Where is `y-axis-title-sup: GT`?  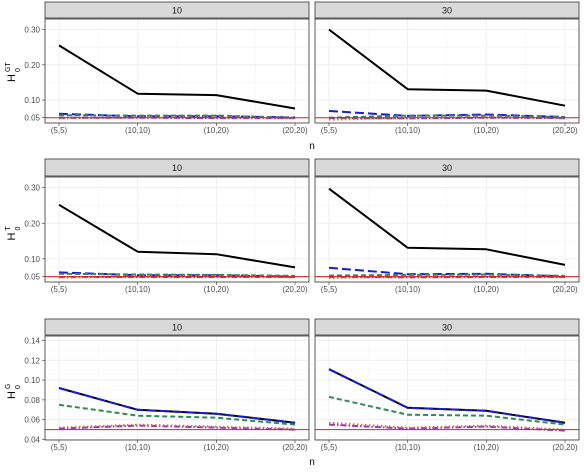 y-axis-title-sup: GT is located at coordinates (8, 67).